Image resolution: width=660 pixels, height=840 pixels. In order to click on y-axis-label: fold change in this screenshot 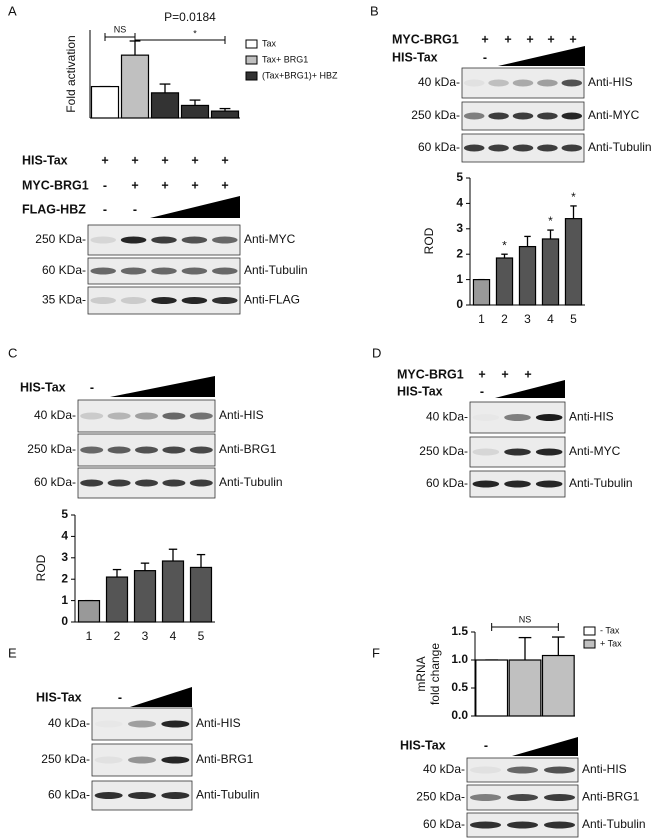, I will do `click(435, 674)`.